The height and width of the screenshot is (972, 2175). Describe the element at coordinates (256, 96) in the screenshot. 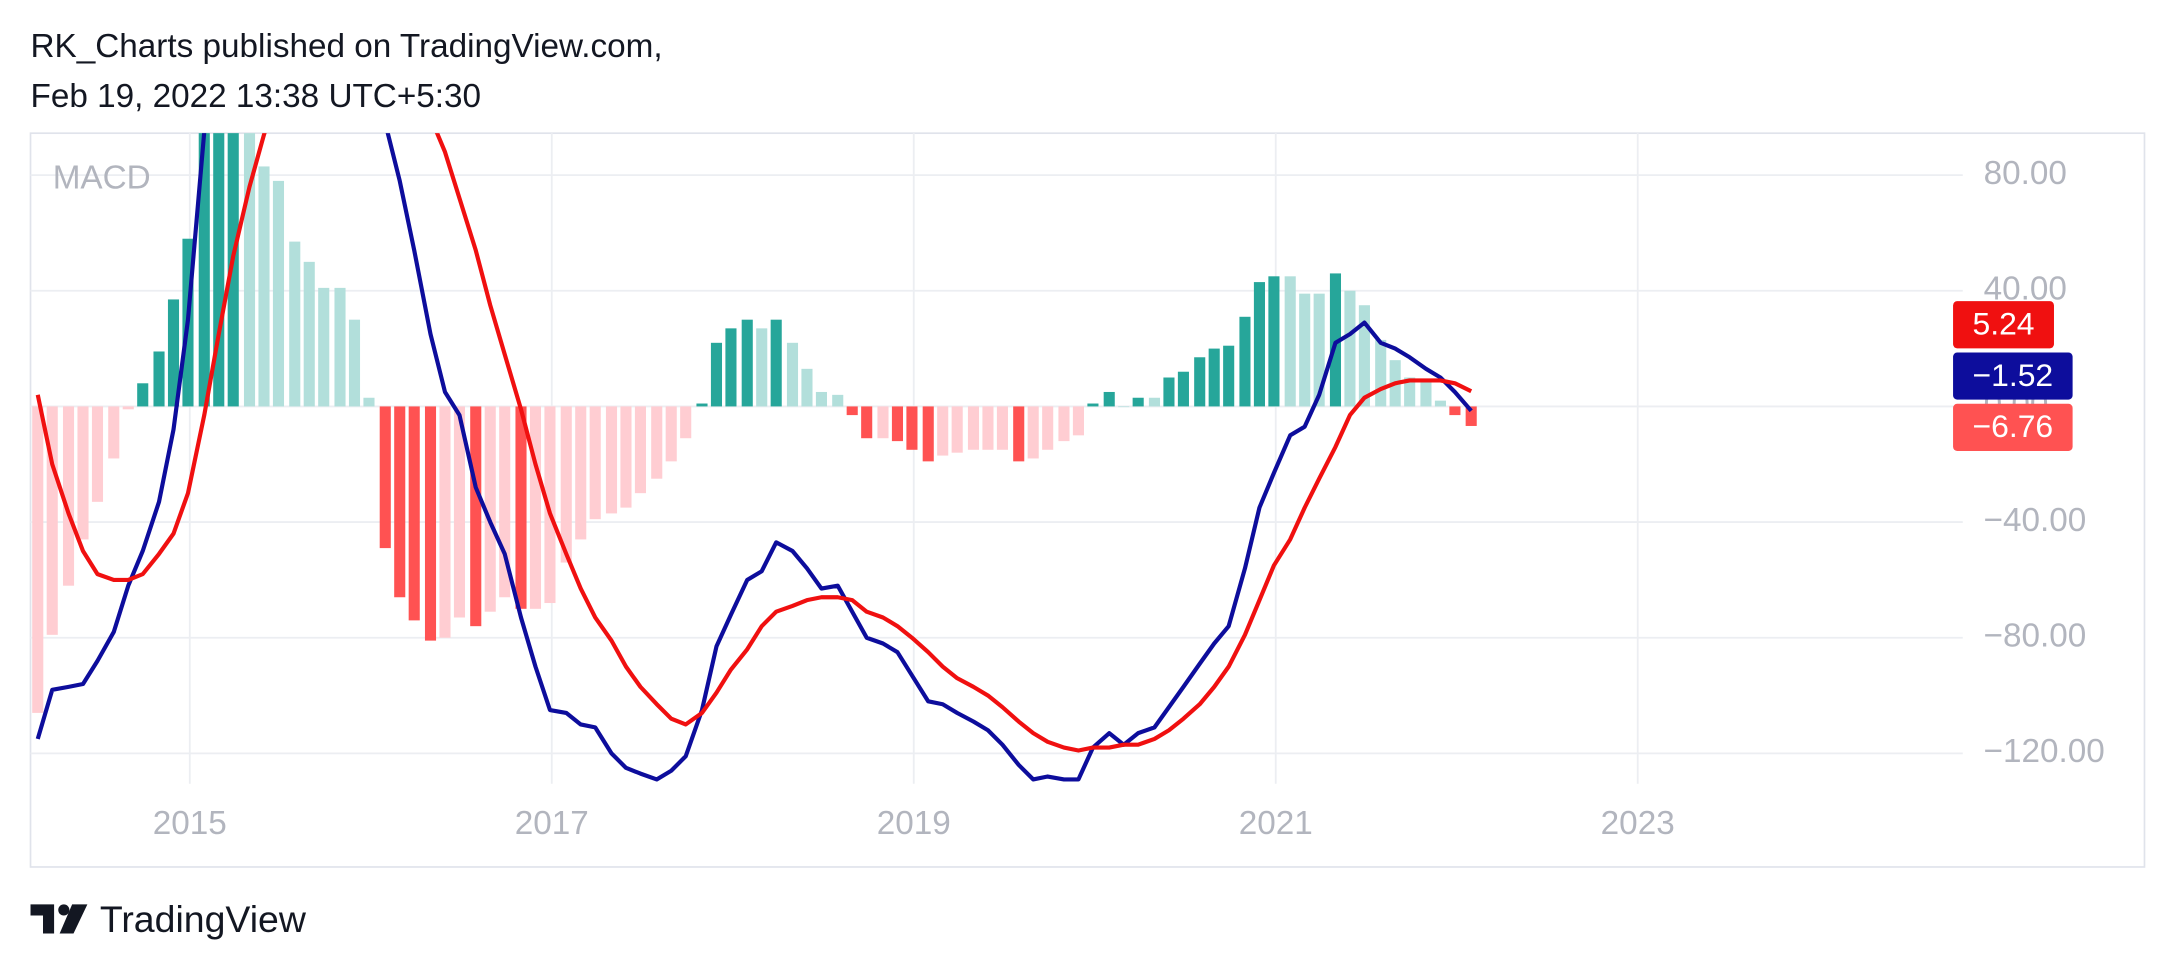

I see `publish-date: Feb 19, 2022 13:38 UTC+5:30` at that location.